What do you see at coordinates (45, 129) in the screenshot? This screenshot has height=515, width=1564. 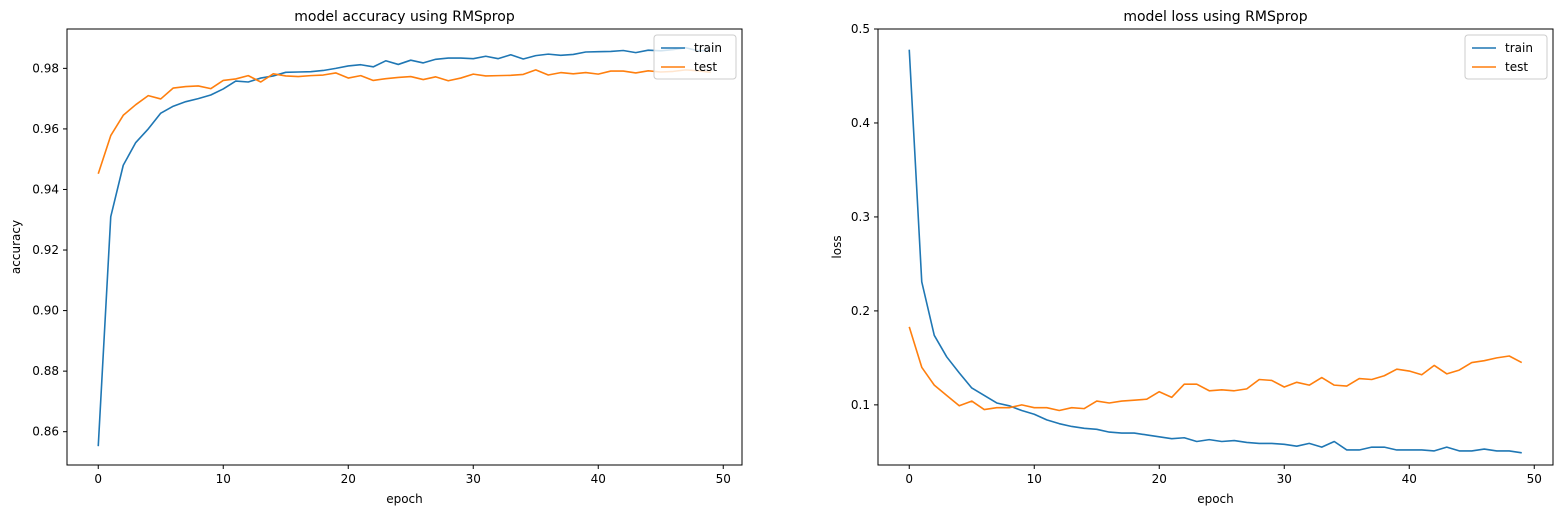 I see `y-tick-label: 0.96` at bounding box center [45, 129].